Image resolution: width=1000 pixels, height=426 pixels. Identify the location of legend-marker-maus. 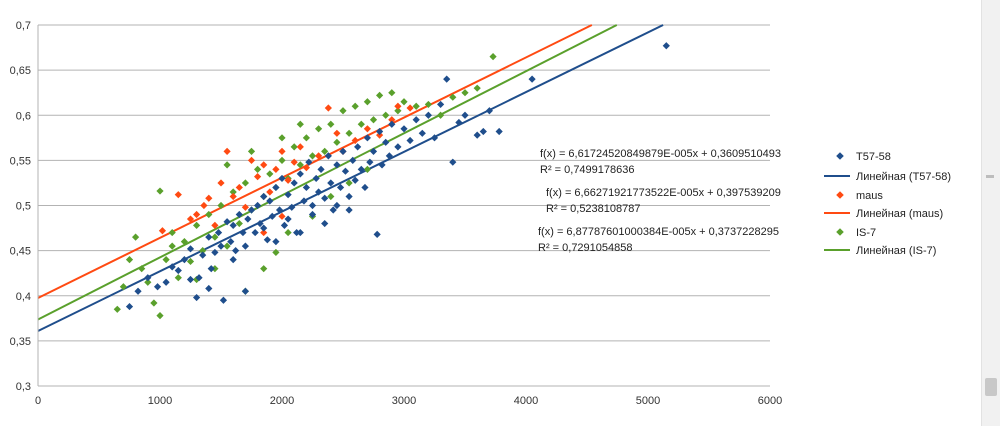
(840, 195).